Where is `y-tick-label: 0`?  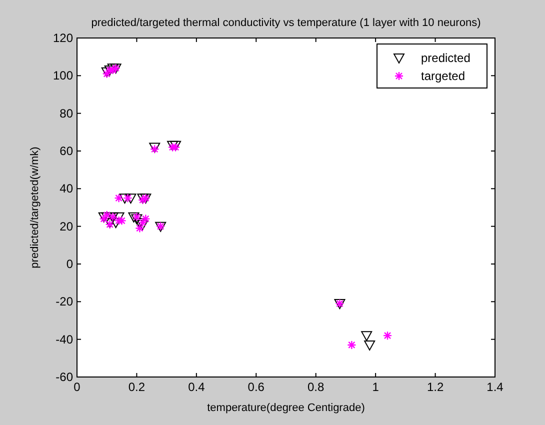 y-tick-label: 0 is located at coordinates (70, 264).